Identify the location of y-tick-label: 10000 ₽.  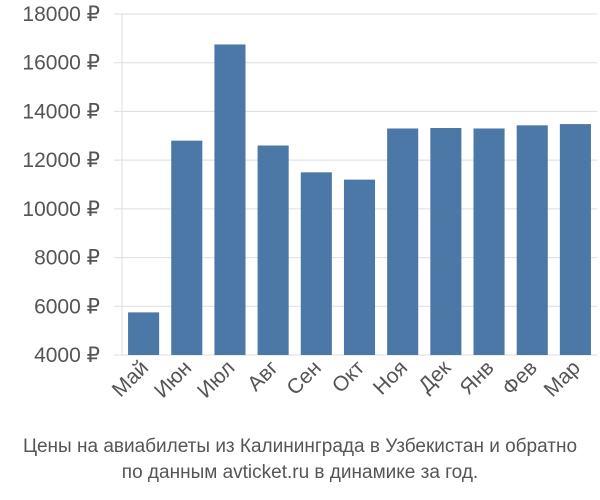
(61, 209).